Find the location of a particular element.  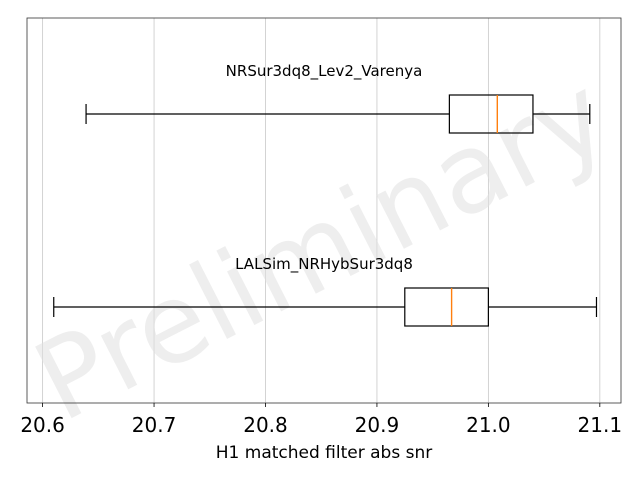

series-label: LALSim_NRHybSur3dq8 is located at coordinates (324, 264).